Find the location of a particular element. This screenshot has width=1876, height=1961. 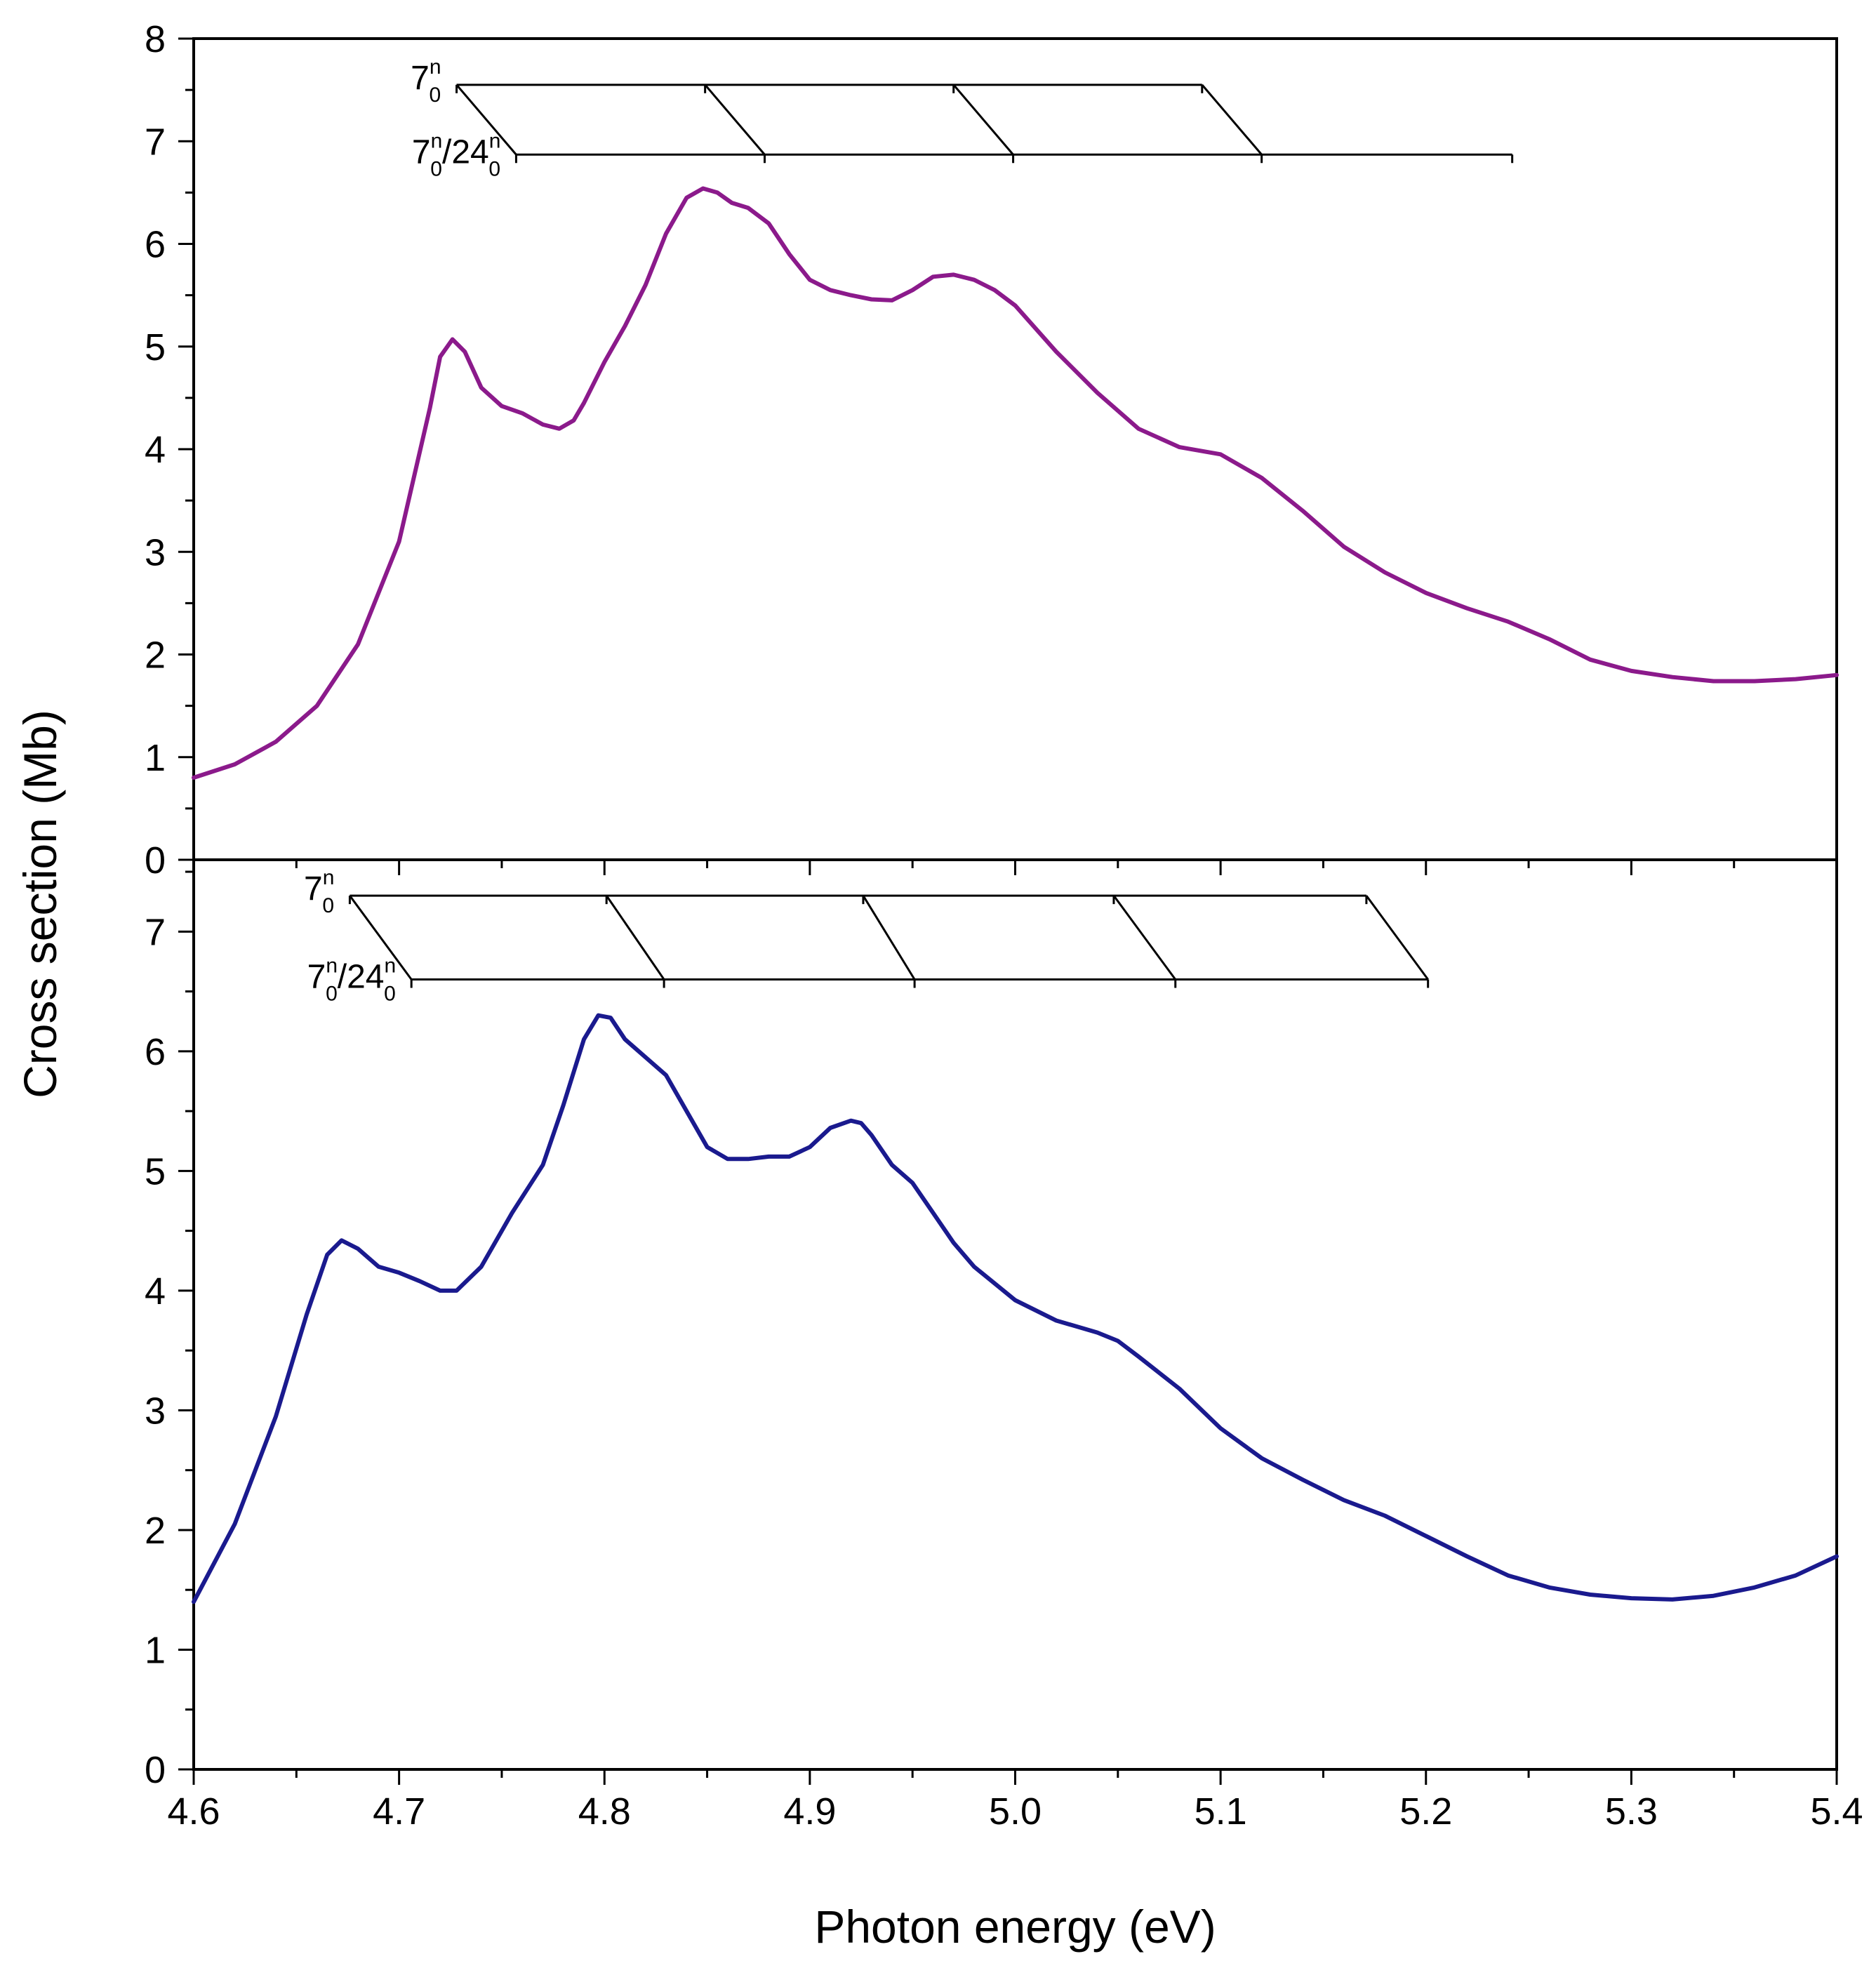

x-tick-label: 5.2 is located at coordinates (1425, 1811).